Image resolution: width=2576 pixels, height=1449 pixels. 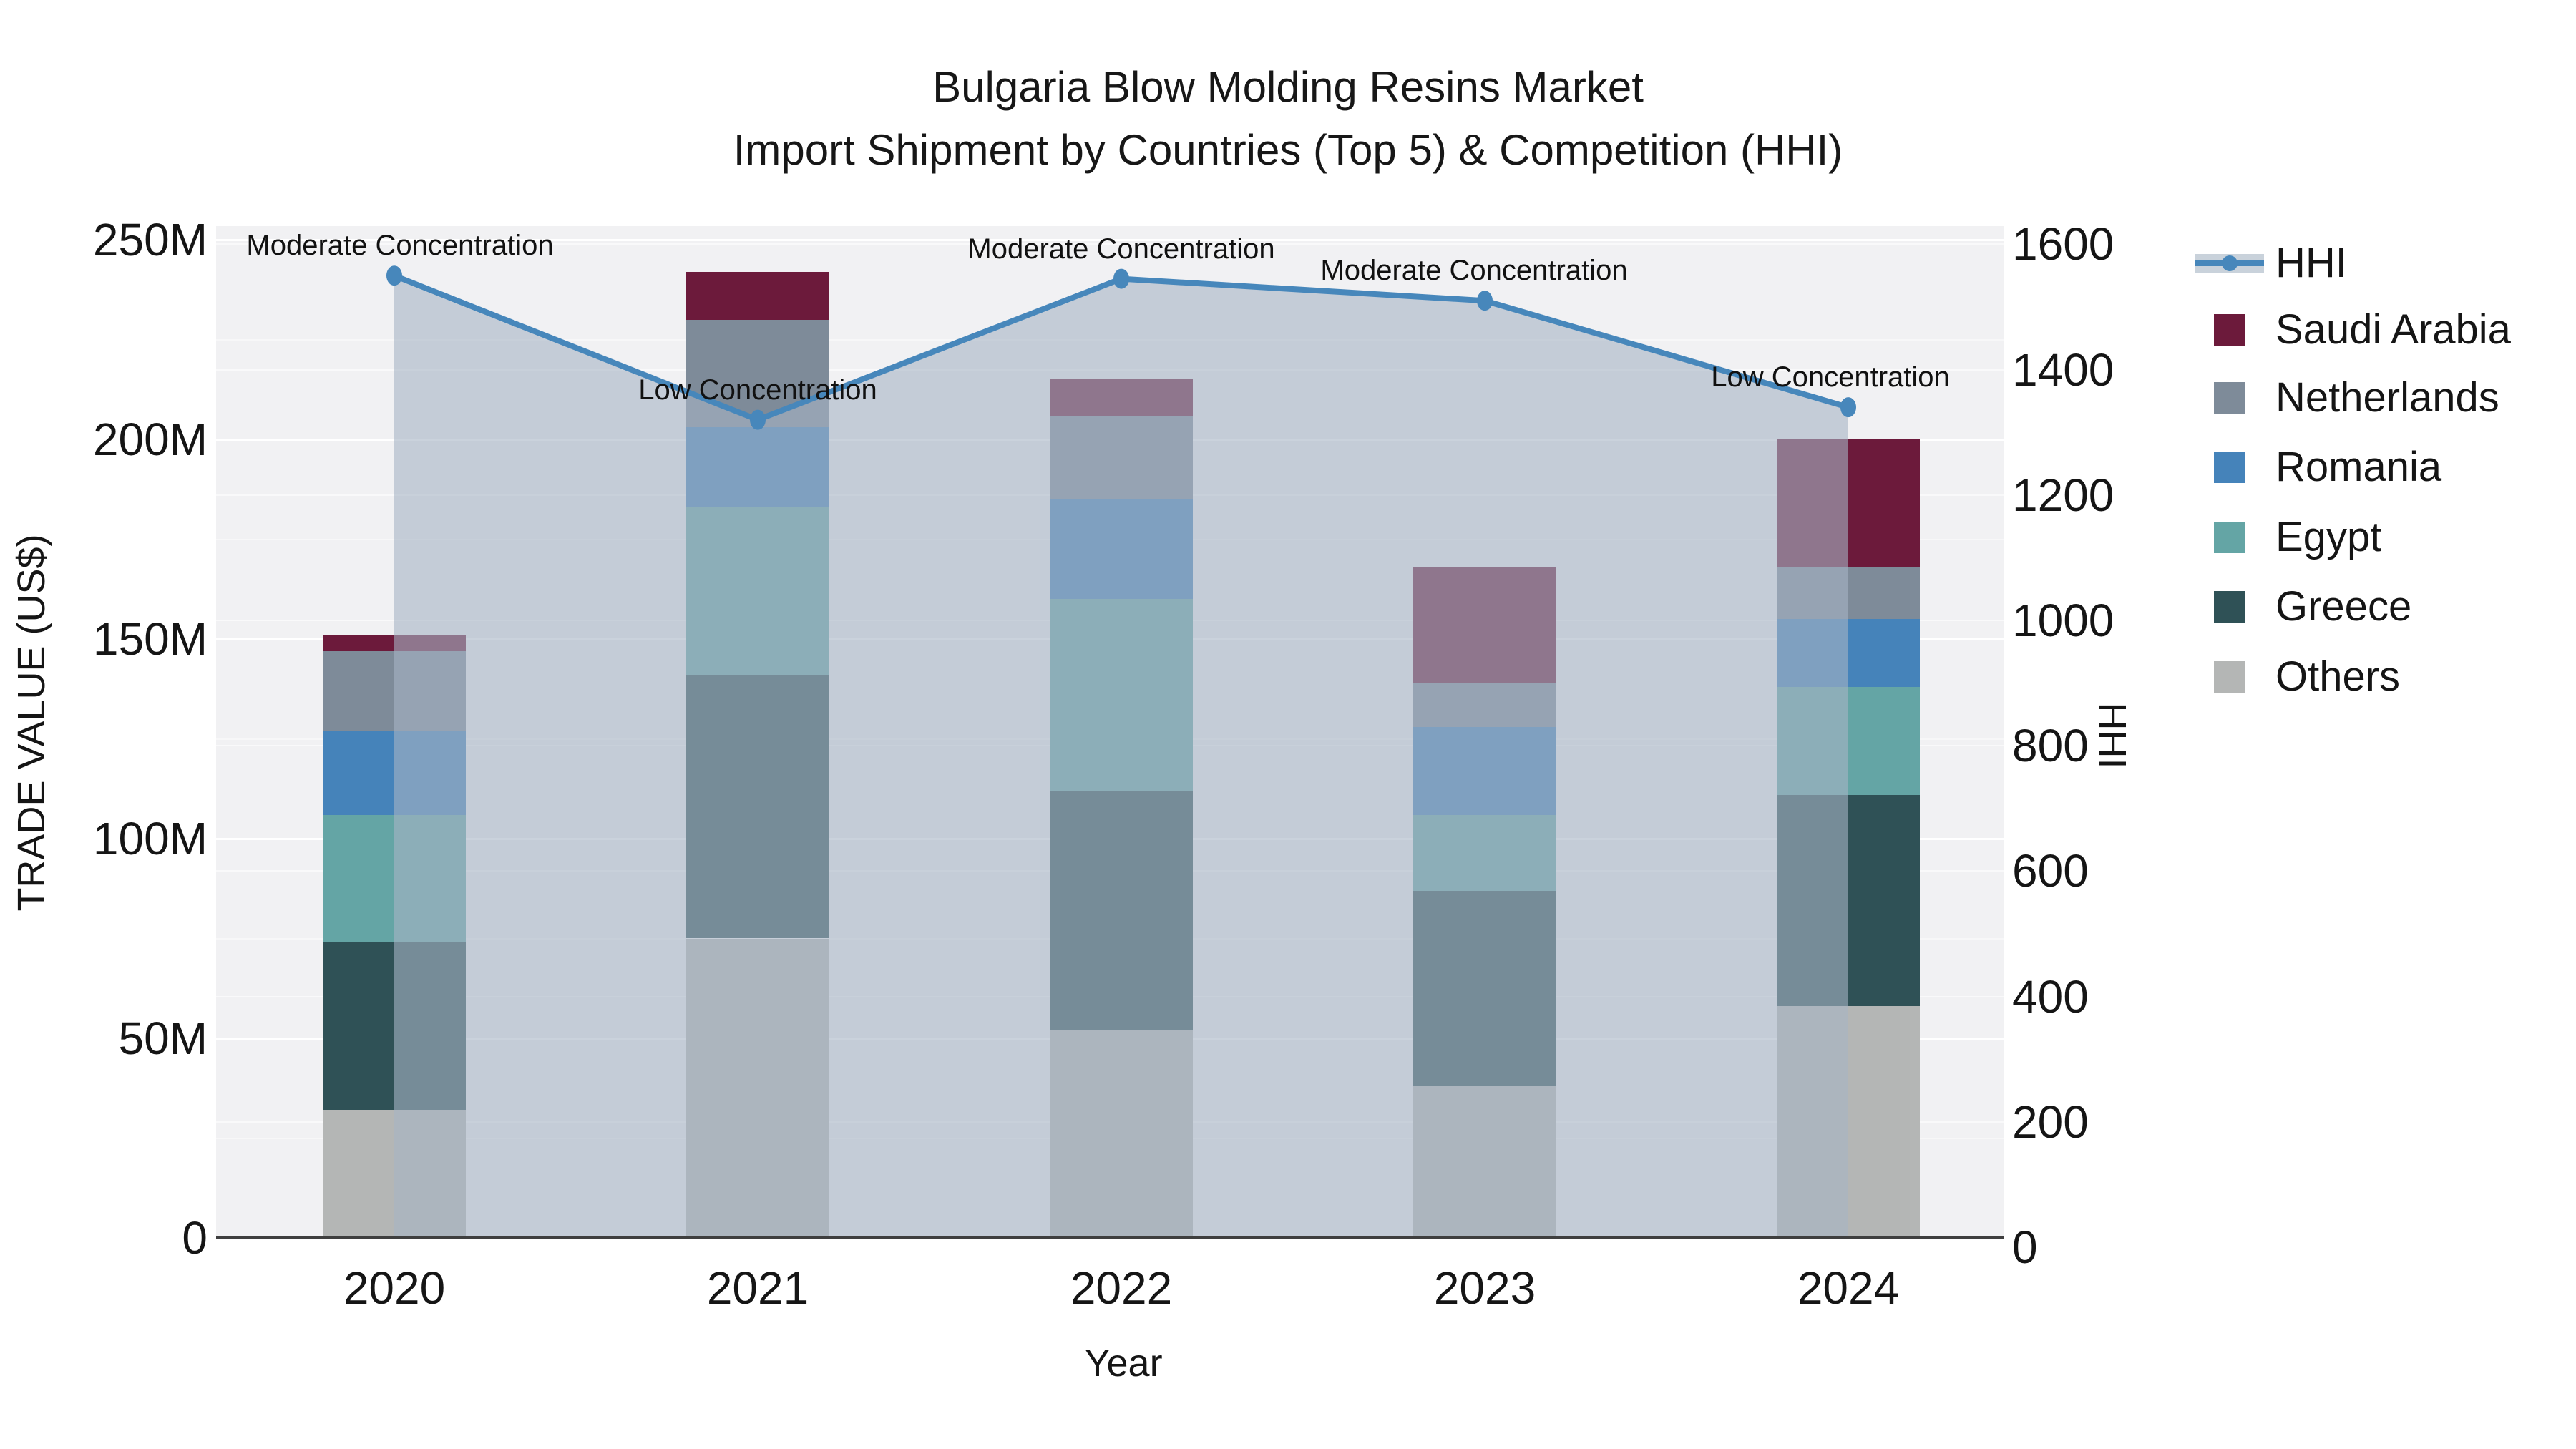 I want to click on romania-swatch-icon, so click(x=2229, y=467).